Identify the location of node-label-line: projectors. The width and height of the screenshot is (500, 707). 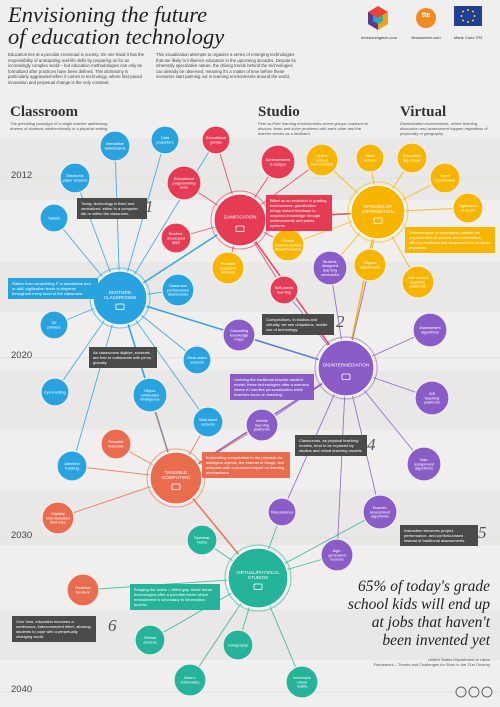
(164, 142).